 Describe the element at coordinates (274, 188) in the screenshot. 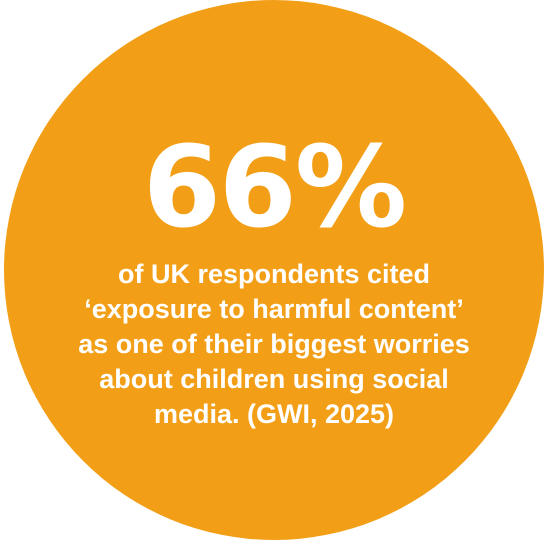

I see `stat-value: 66%` at that location.